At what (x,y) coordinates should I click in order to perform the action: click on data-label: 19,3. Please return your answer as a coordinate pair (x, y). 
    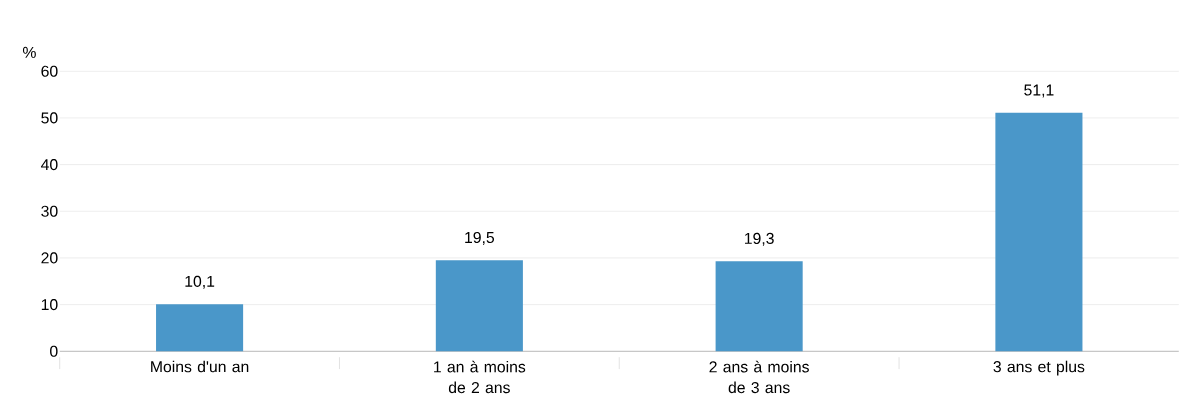
    Looking at the image, I should click on (759, 240).